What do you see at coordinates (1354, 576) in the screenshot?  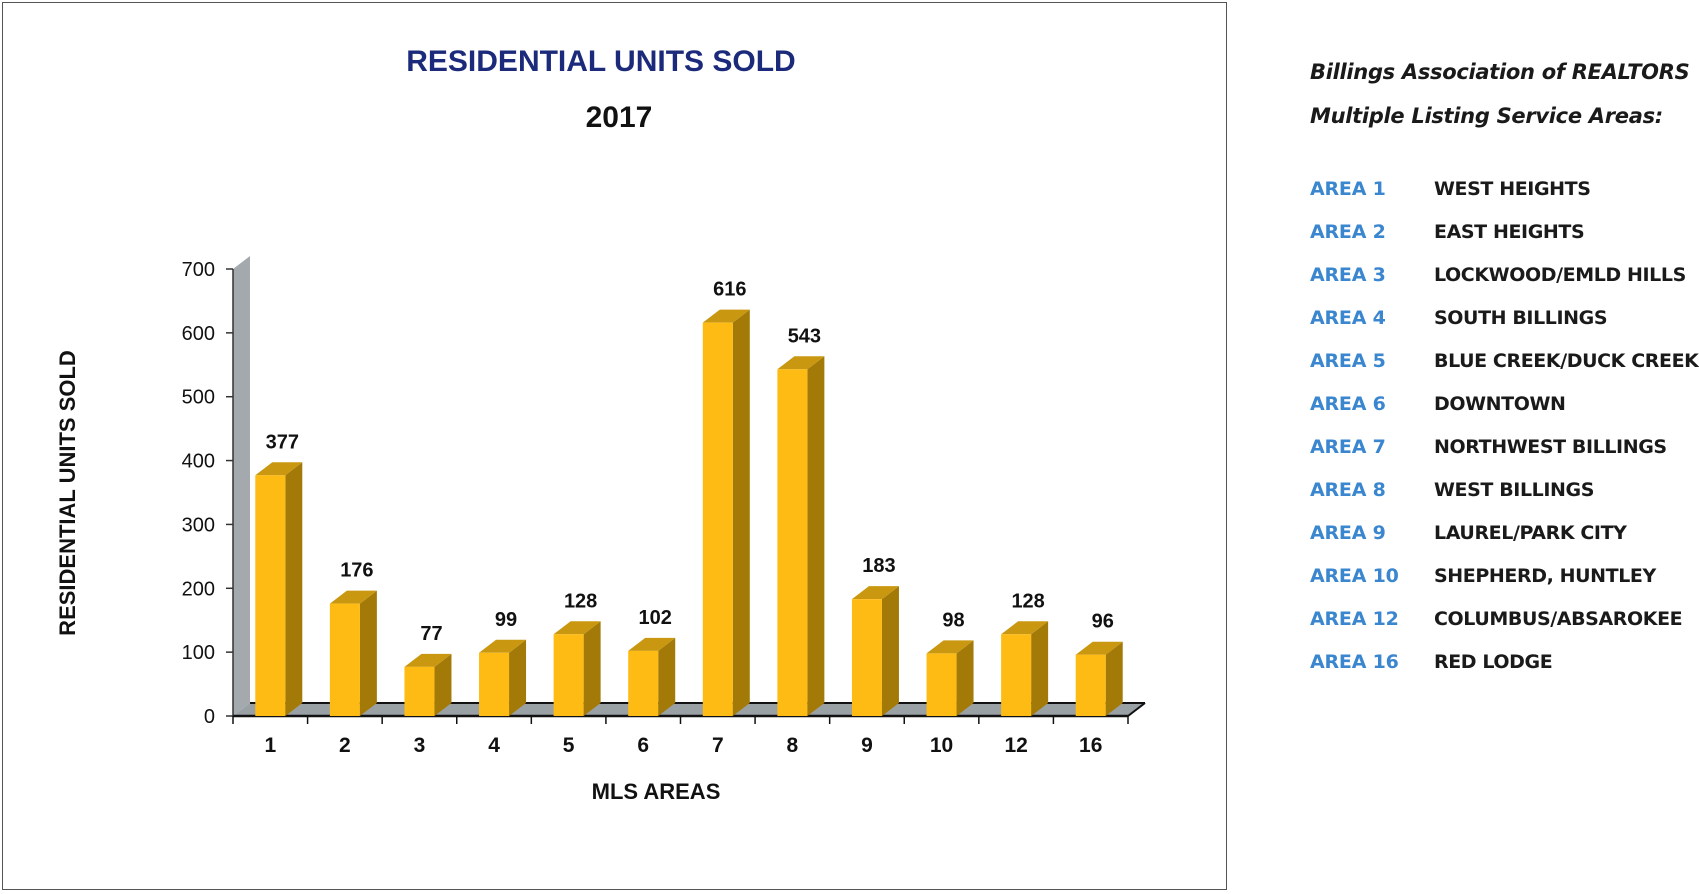 I see `legend-area-code: AREA 10` at bounding box center [1354, 576].